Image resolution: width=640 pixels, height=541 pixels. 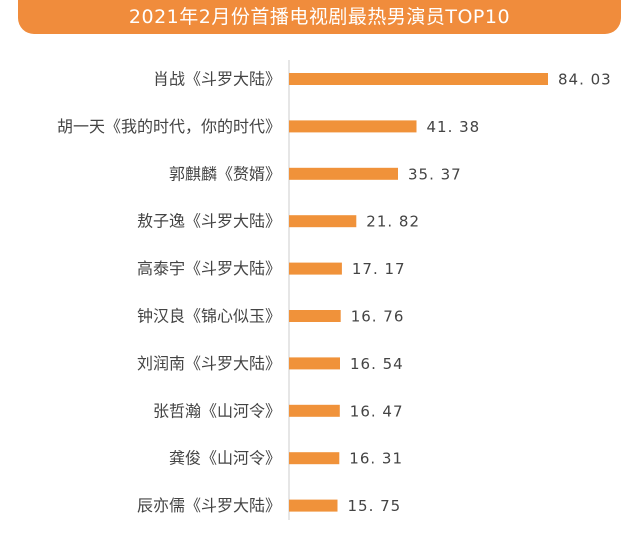 I want to click on value-label-1: 84. 03, so click(x=585, y=80).